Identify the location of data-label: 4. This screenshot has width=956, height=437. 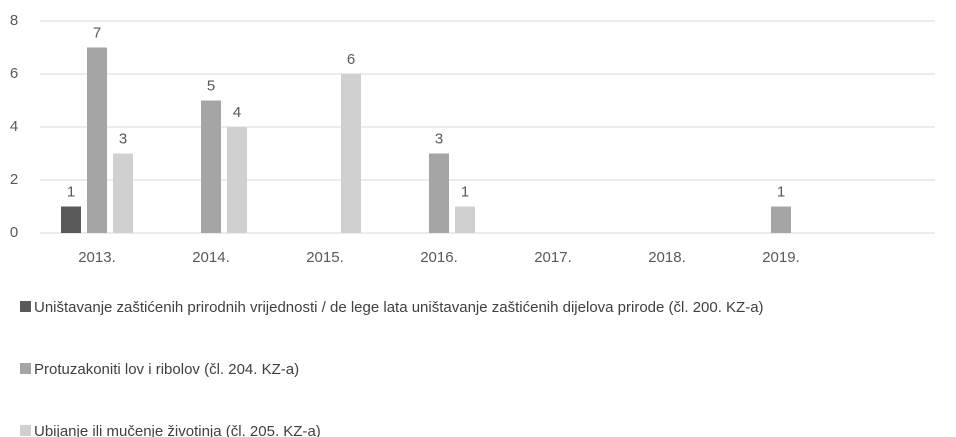
(237, 112).